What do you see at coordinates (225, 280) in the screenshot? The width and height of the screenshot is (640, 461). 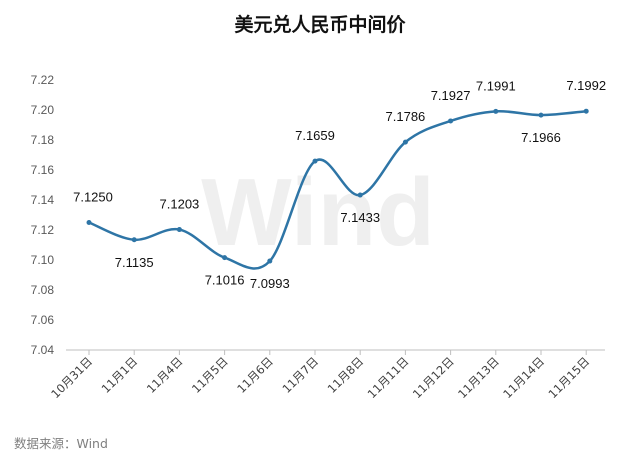 I see `data-label: 7.1016` at bounding box center [225, 280].